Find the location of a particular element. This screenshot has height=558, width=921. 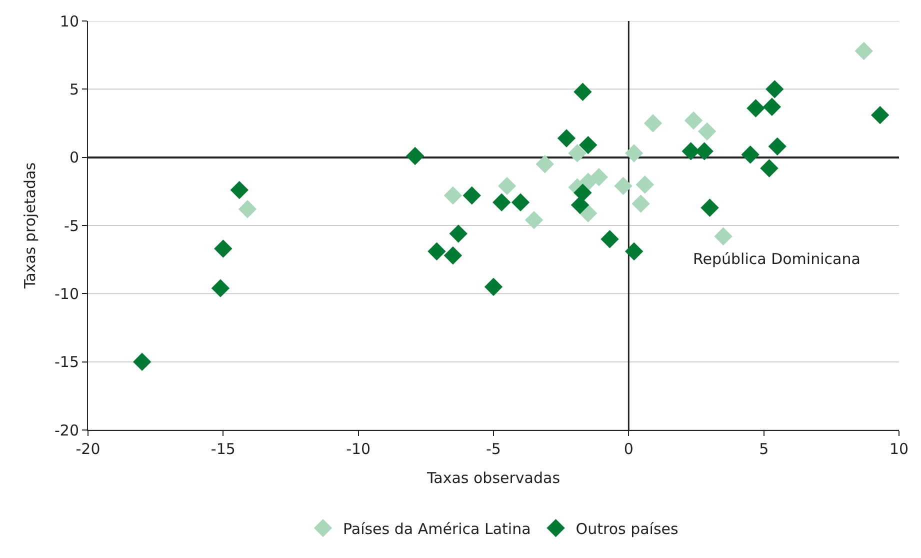

y-tick-label: -5 is located at coordinates (71, 225).